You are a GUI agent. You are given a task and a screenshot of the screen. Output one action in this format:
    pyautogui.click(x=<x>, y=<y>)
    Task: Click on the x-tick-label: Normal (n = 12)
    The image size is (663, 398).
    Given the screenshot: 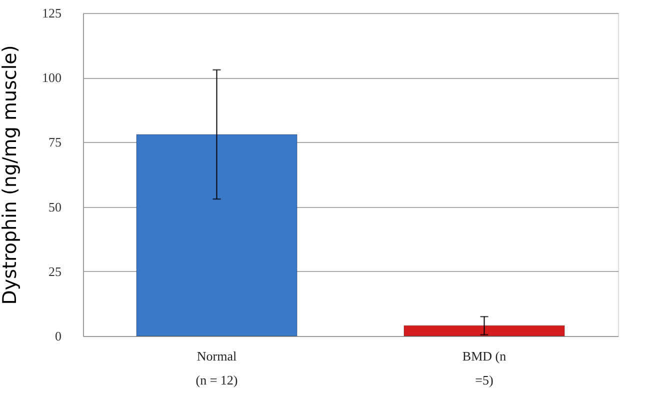 What is the action you would take?
    pyautogui.click(x=217, y=368)
    